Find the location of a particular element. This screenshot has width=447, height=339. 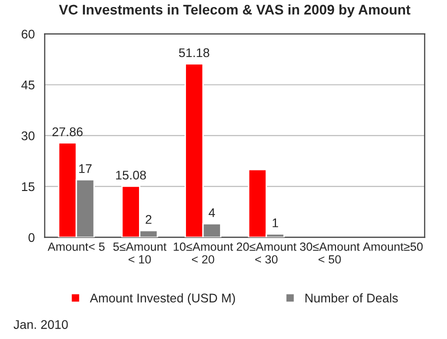

data-label: 4 is located at coordinates (211, 212).